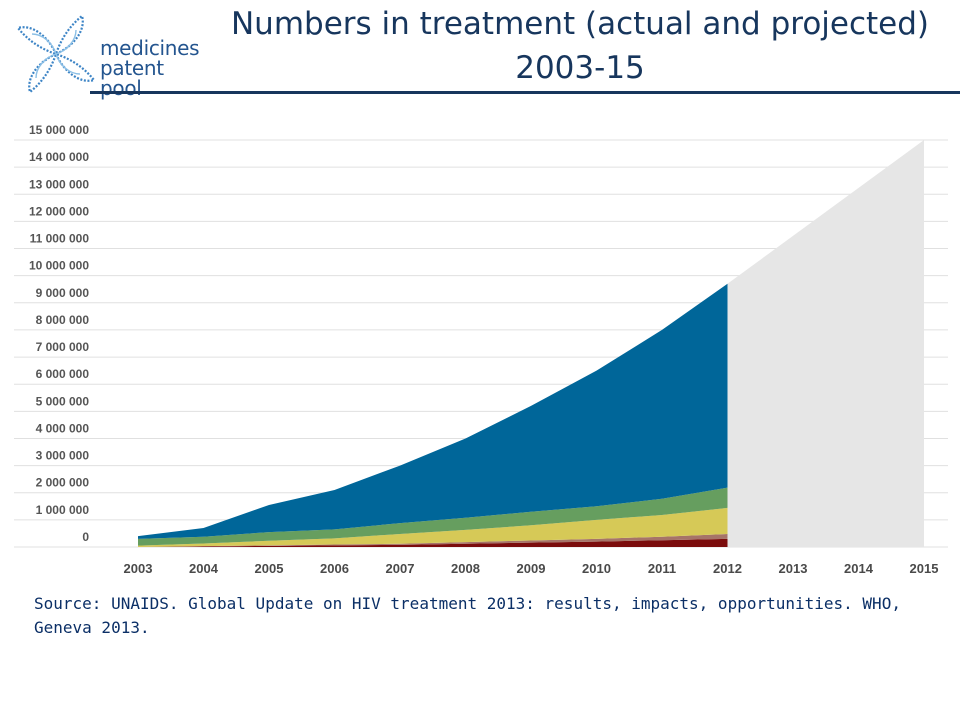 The height and width of the screenshot is (720, 960). What do you see at coordinates (63, 510) in the screenshot?
I see `y-tick-label: 1 000 000` at bounding box center [63, 510].